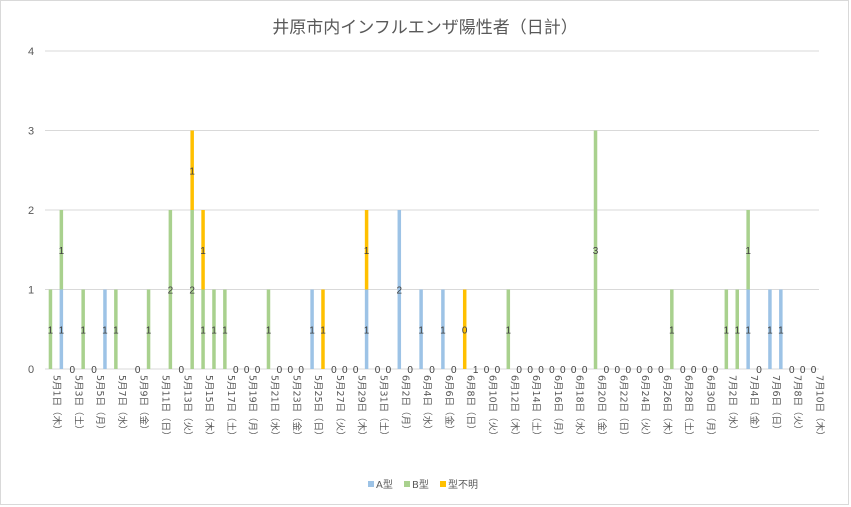 Image resolution: width=851 pixels, height=507 pixels. Describe the element at coordinates (493, 408) in the screenshot. I see `x-tick-label: 6月10日（火）` at that location.